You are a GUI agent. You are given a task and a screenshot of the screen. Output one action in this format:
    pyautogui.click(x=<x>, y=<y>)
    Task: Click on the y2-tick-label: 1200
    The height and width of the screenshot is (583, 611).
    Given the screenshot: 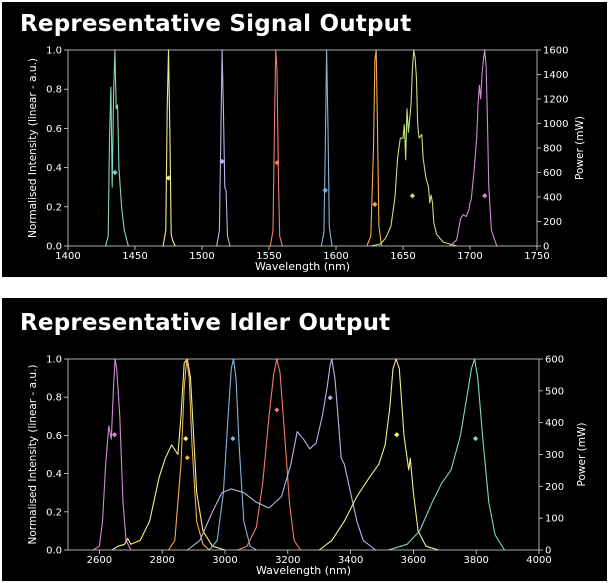 What is the action you would take?
    pyautogui.click(x=555, y=100)
    